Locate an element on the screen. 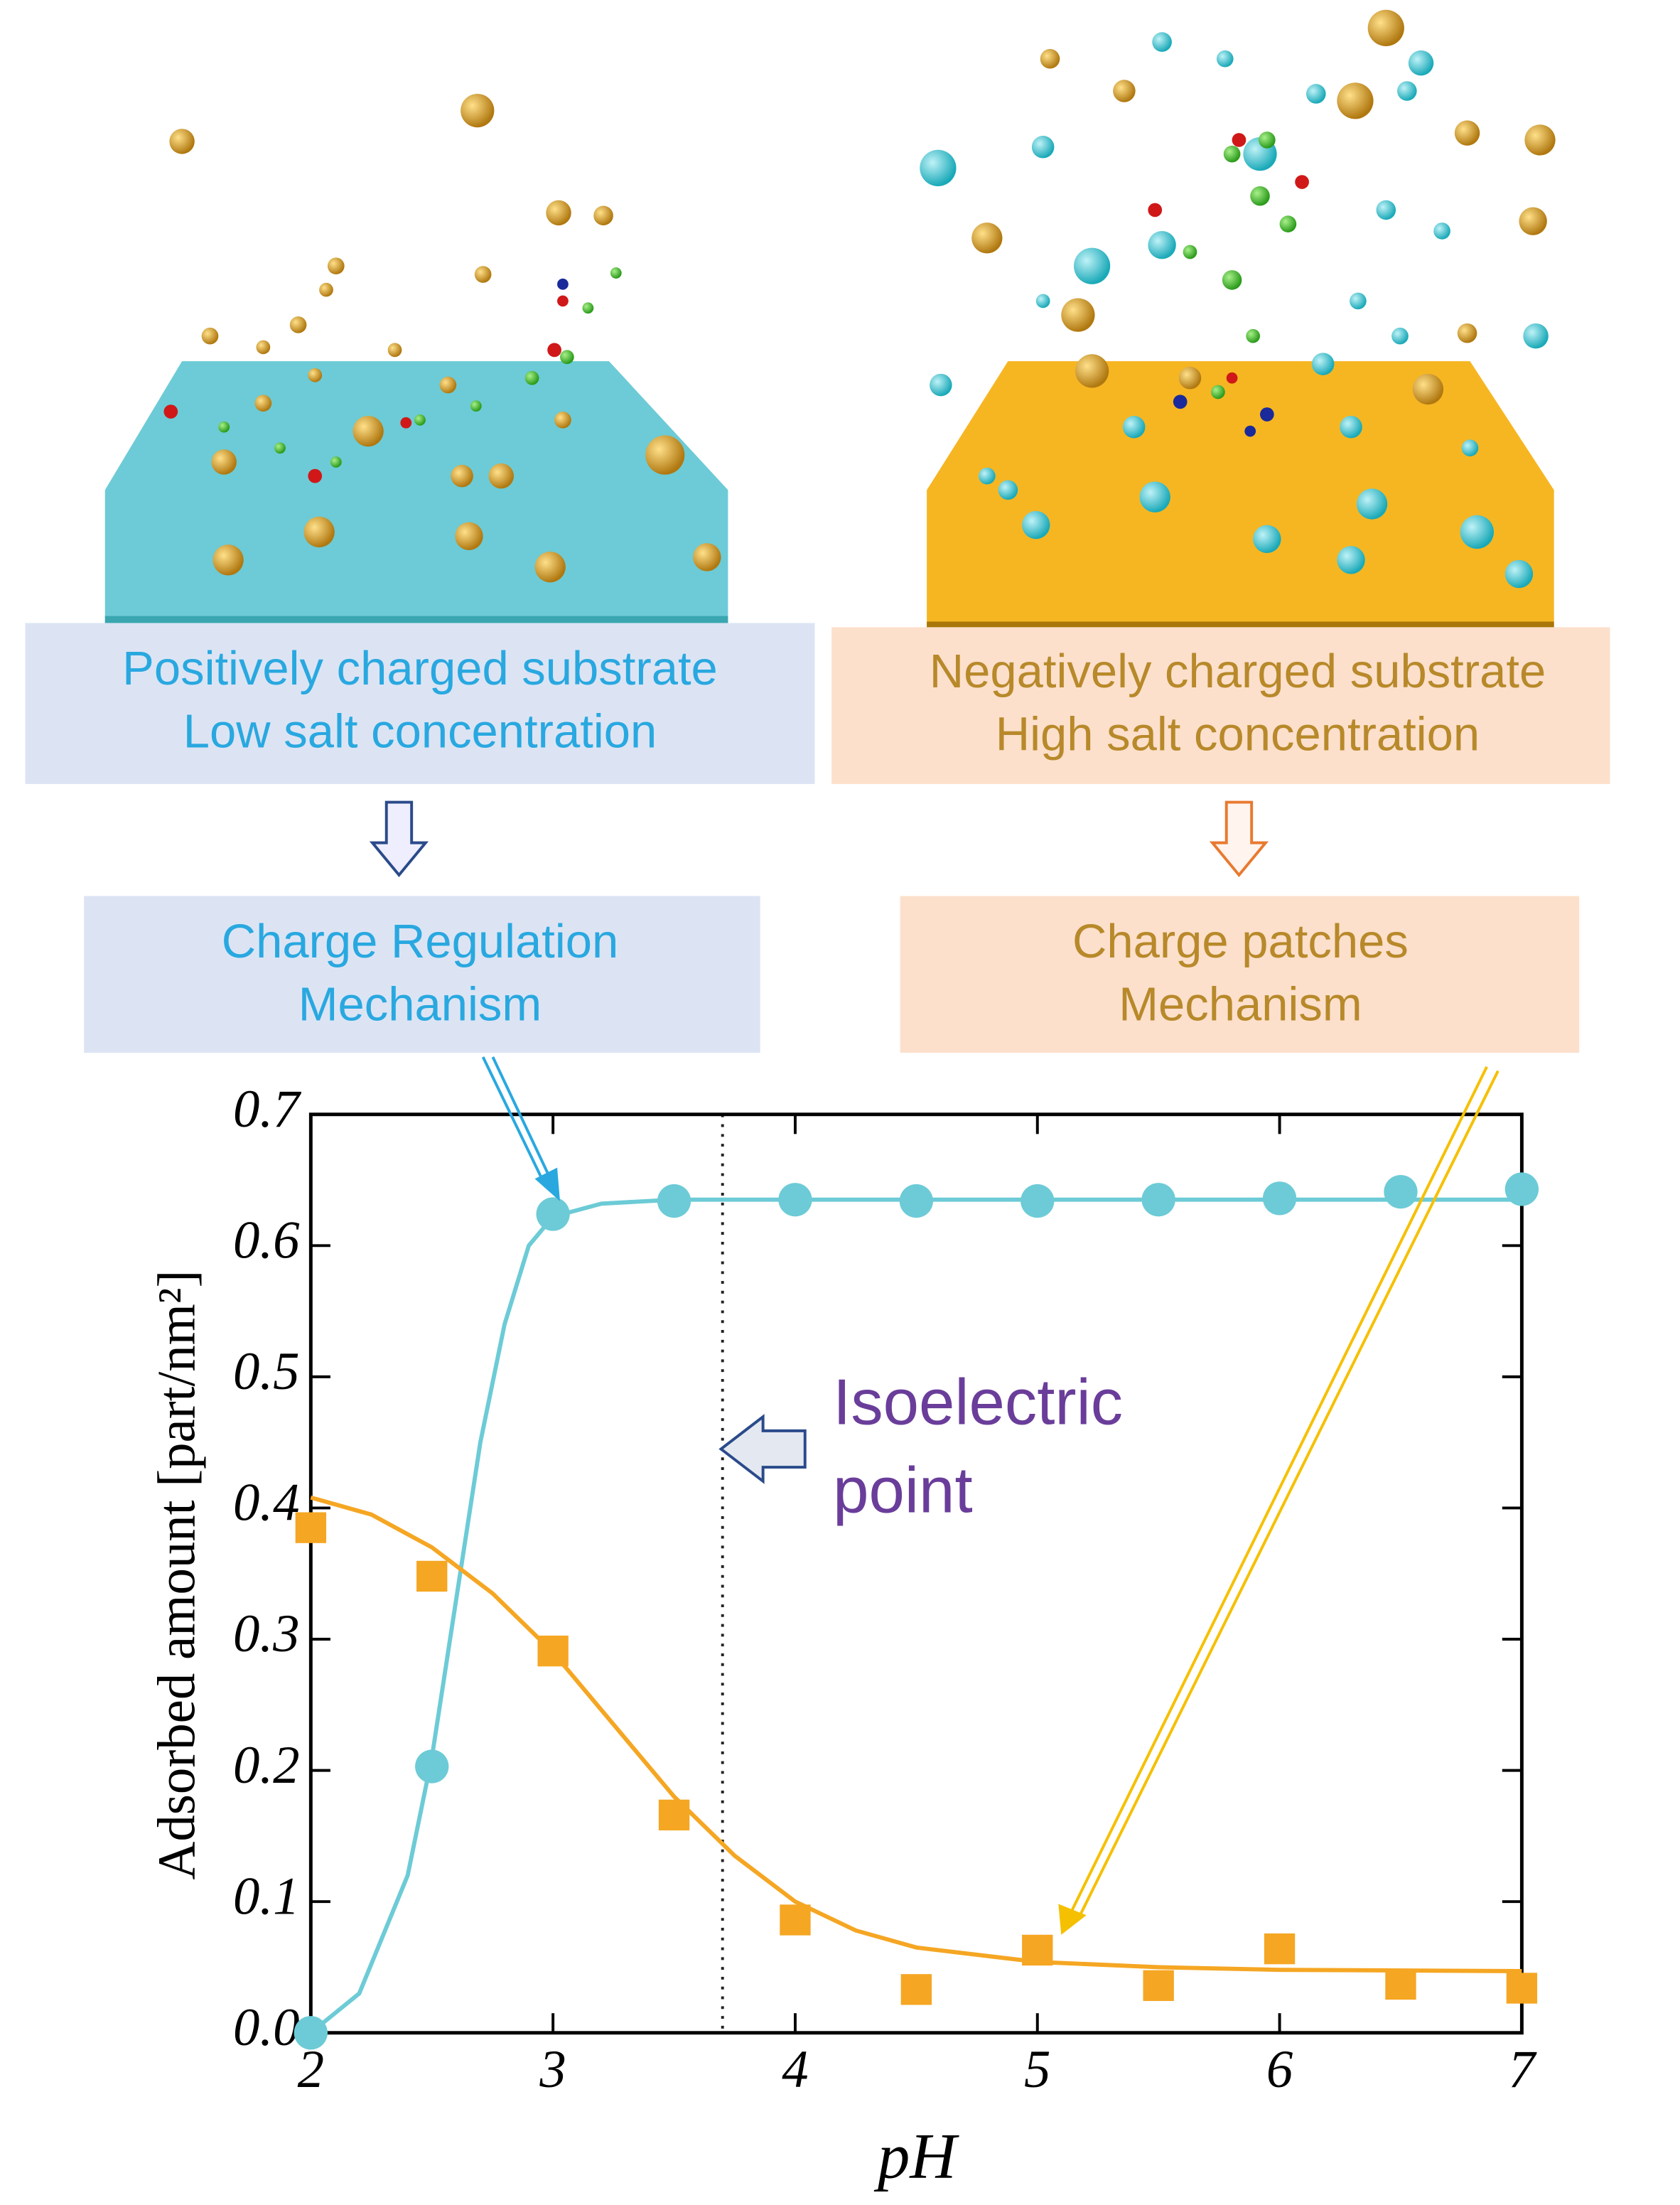 The image size is (1680, 2205). x-tick-label: 7 is located at coordinates (1523, 2069).